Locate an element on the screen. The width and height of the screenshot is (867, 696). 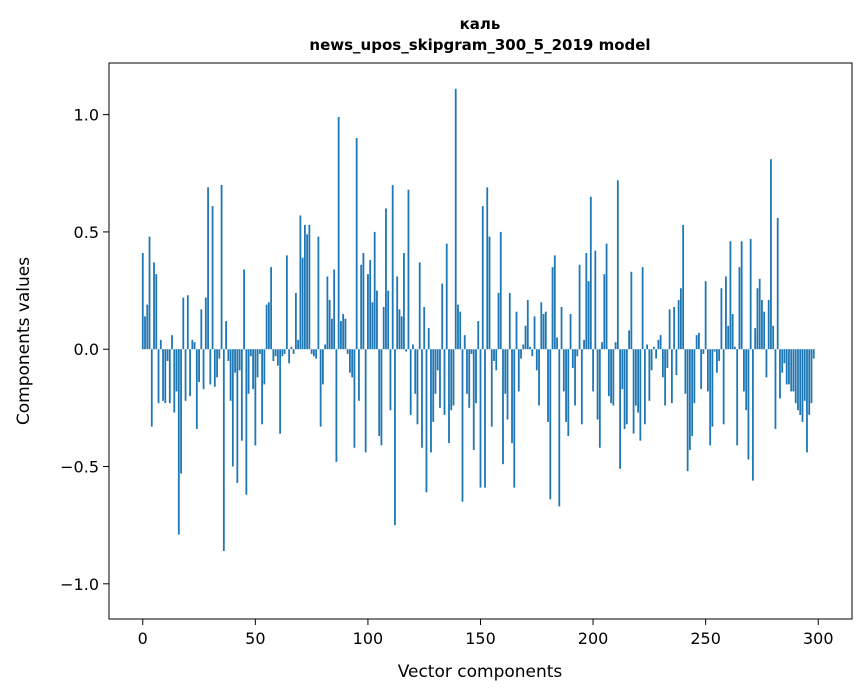
y-axis-label: Components values is located at coordinates (24, 341).